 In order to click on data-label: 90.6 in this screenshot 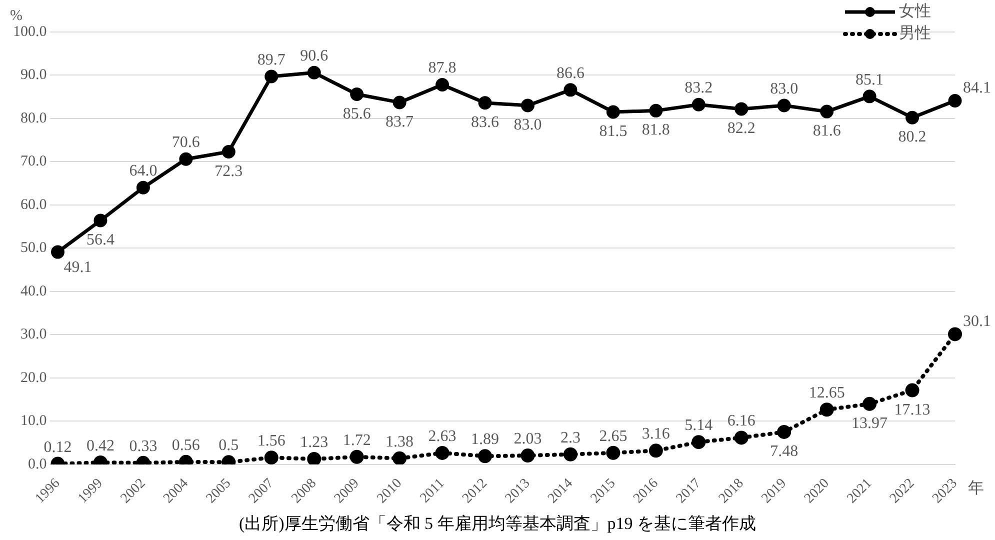, I will do `click(314, 56)`.